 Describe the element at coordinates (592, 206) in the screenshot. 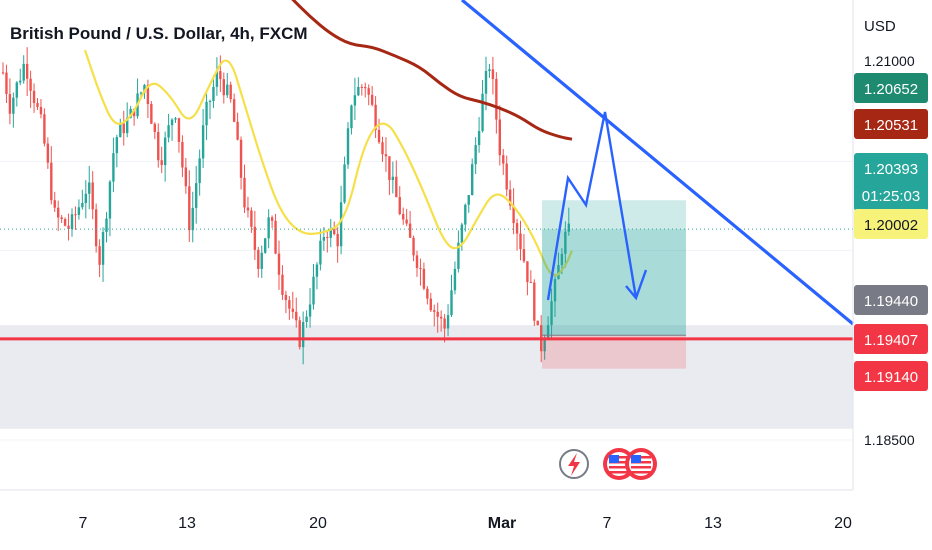

I see `projection-path` at that location.